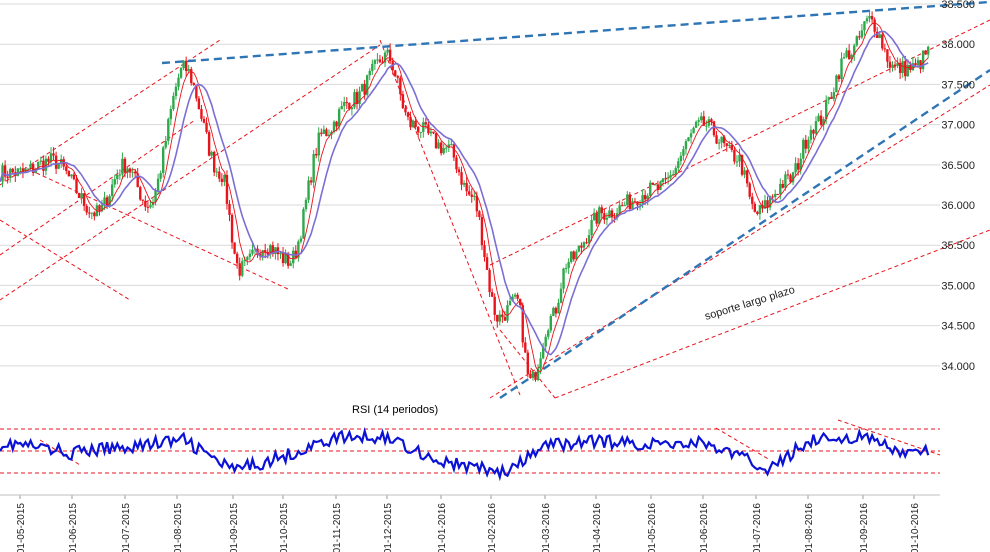 The height and width of the screenshot is (552, 990). Describe the element at coordinates (465, 454) in the screenshot. I see `rsi-line` at that location.